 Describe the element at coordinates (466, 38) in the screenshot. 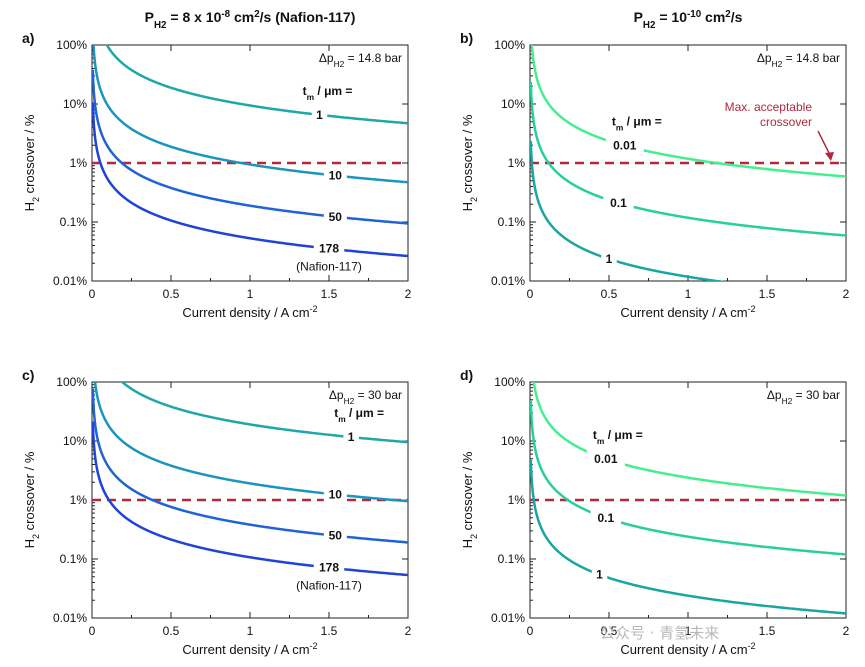

I see `panel-label: b)` at that location.